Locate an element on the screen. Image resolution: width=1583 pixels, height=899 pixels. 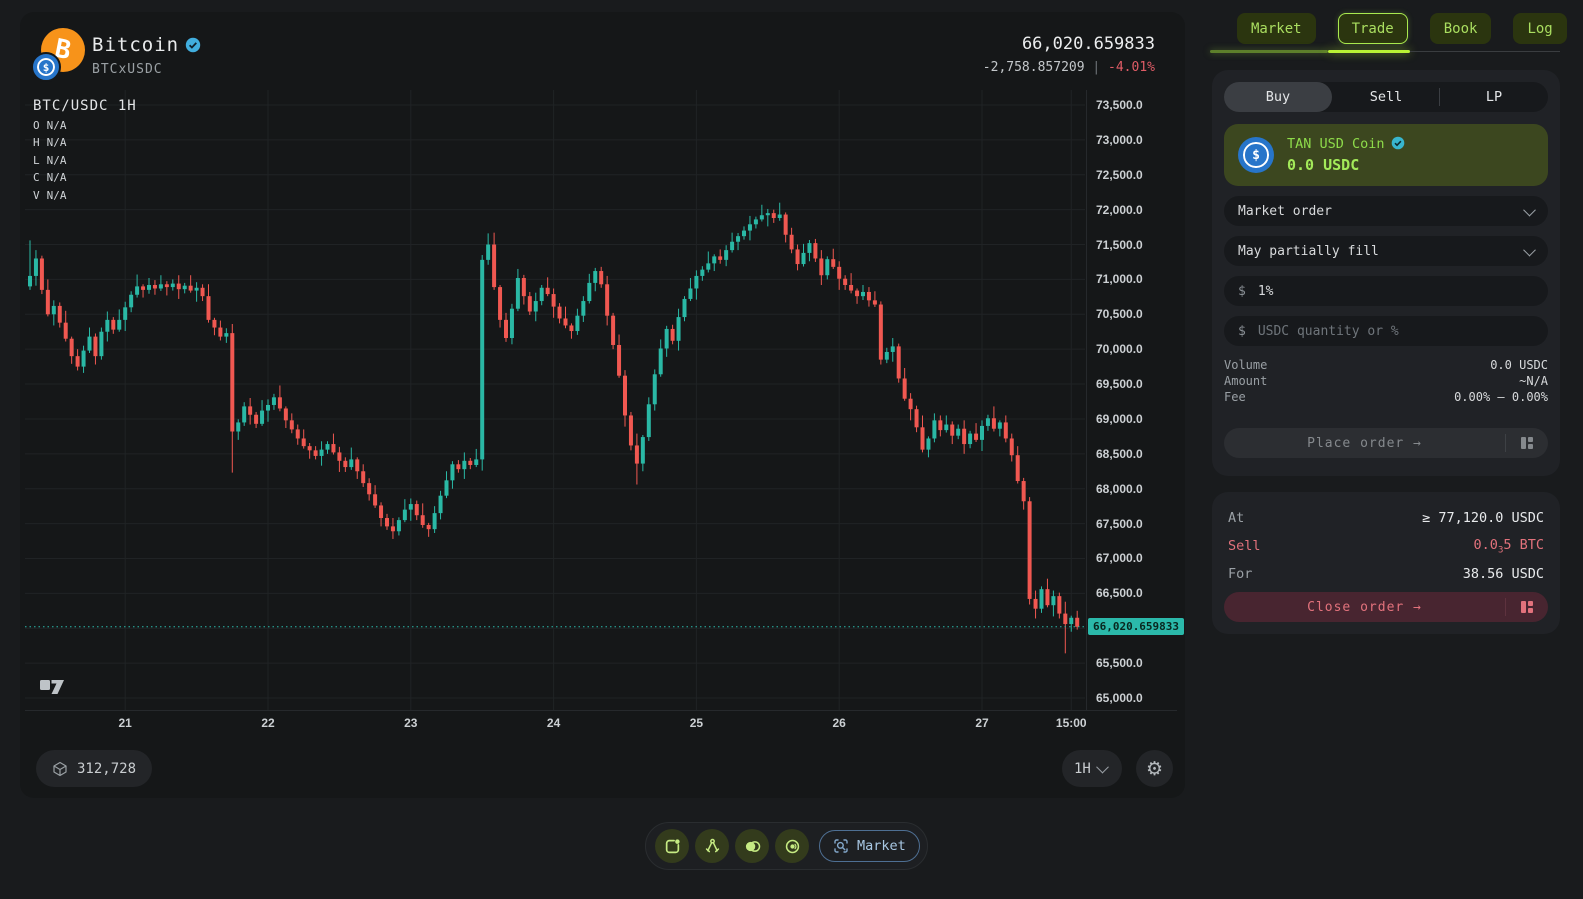
live-feed-button is located at coordinates (792, 846).